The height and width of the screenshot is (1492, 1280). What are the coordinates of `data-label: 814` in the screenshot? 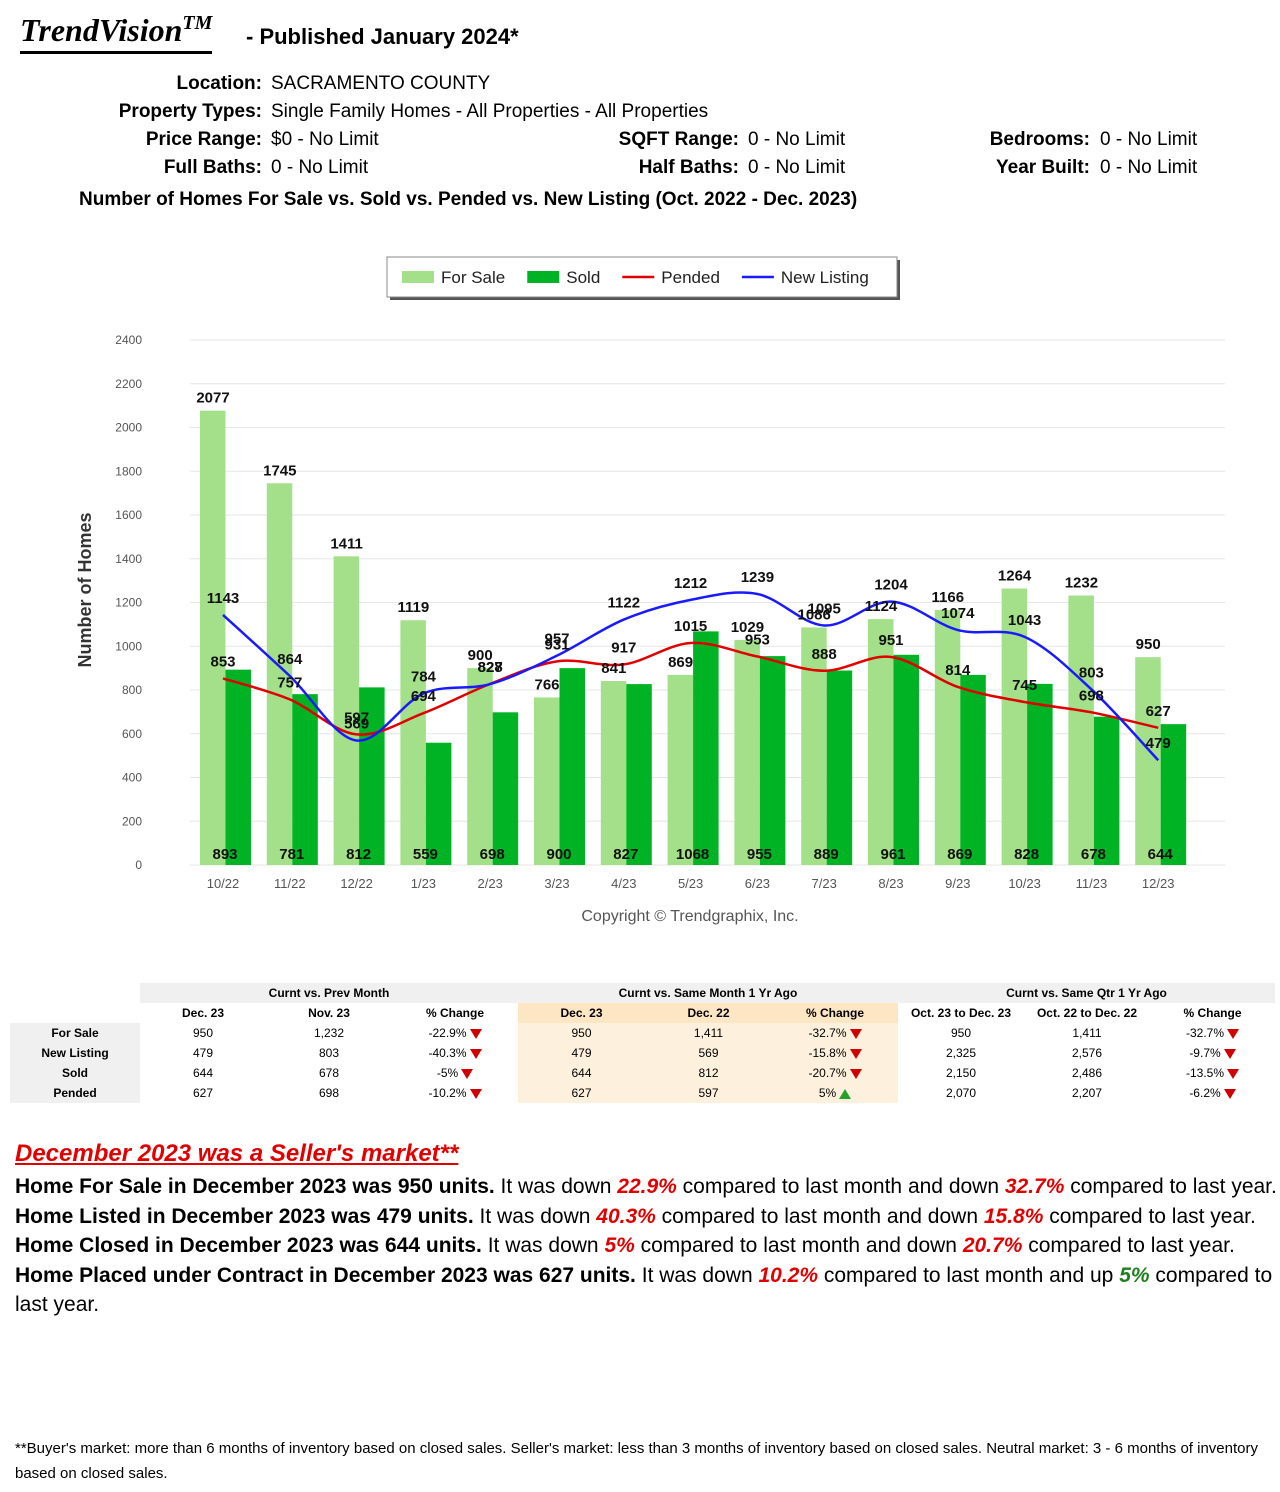 It's located at (958, 670).